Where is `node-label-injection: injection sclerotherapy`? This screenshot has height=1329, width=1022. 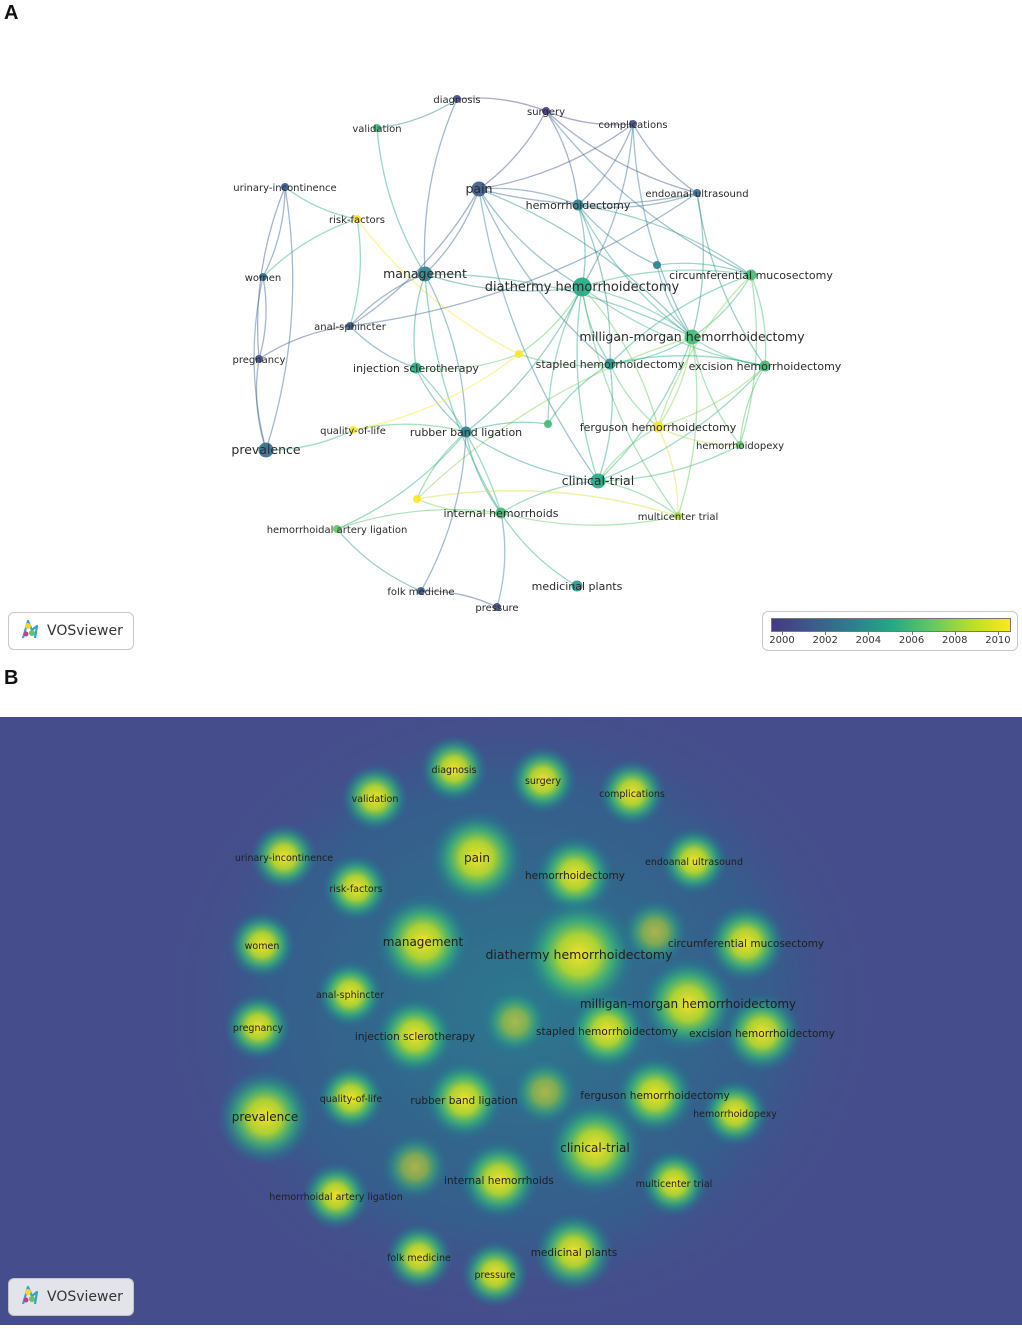 node-label-injection: injection sclerotherapy is located at coordinates (416, 368).